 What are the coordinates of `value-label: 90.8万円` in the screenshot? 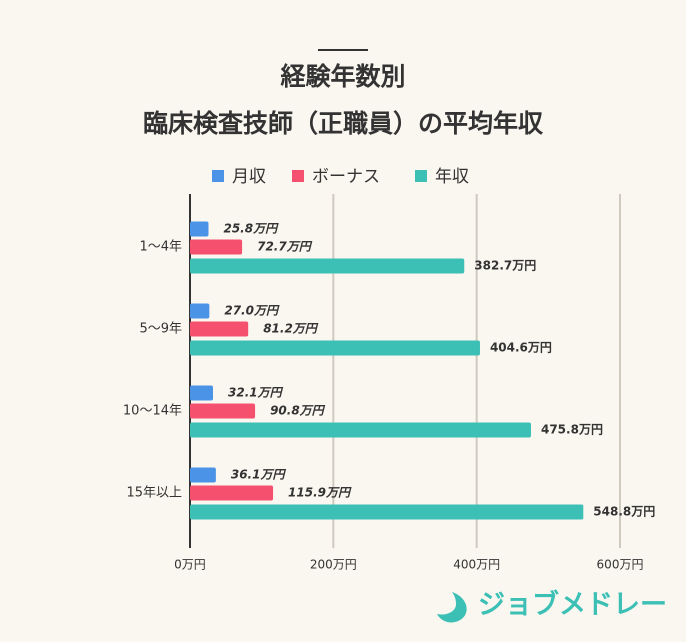 It's located at (298, 411).